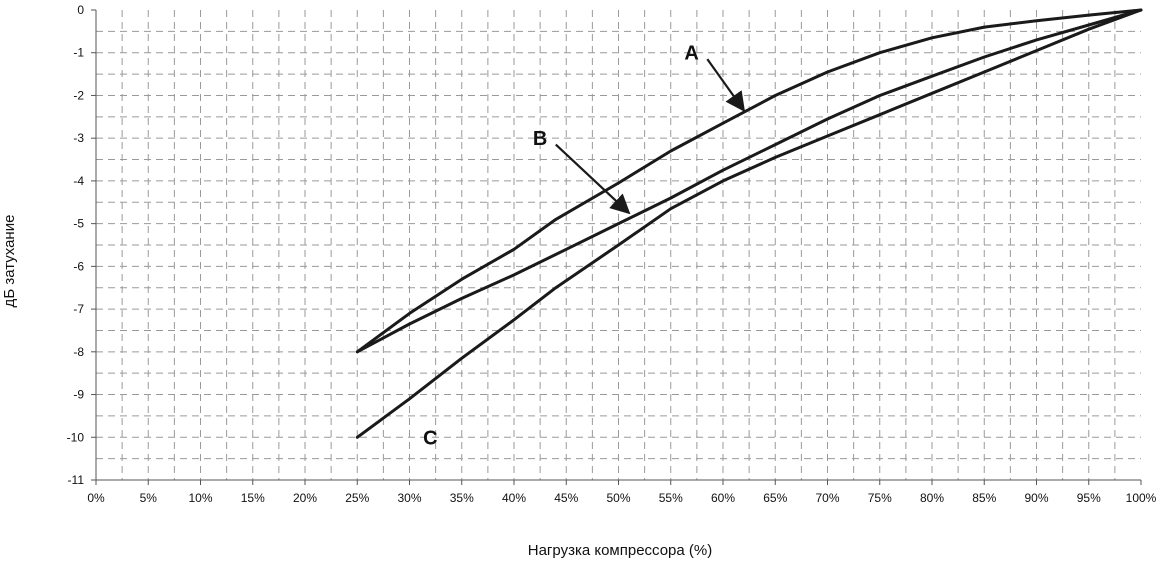  What do you see at coordinates (78, 138) in the screenshot?
I see `y-tick-label: -3` at bounding box center [78, 138].